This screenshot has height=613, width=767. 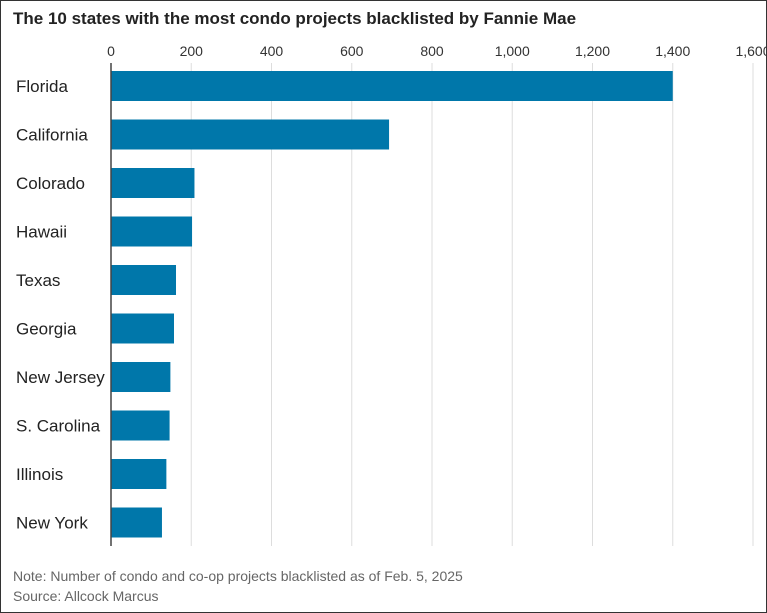 I want to click on x-tick-label: 1,200, so click(x=592, y=51).